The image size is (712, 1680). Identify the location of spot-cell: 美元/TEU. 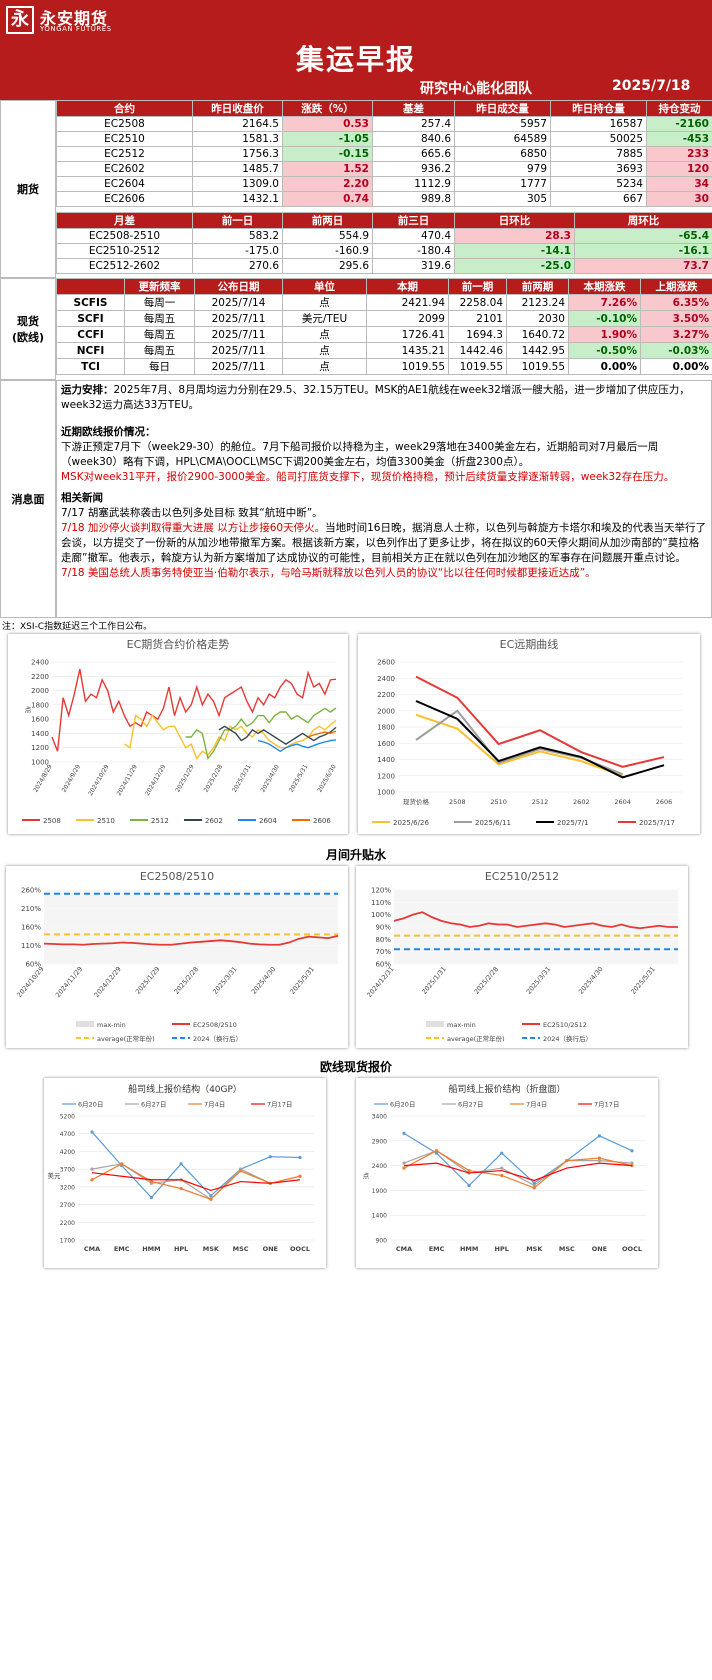
(324, 318).